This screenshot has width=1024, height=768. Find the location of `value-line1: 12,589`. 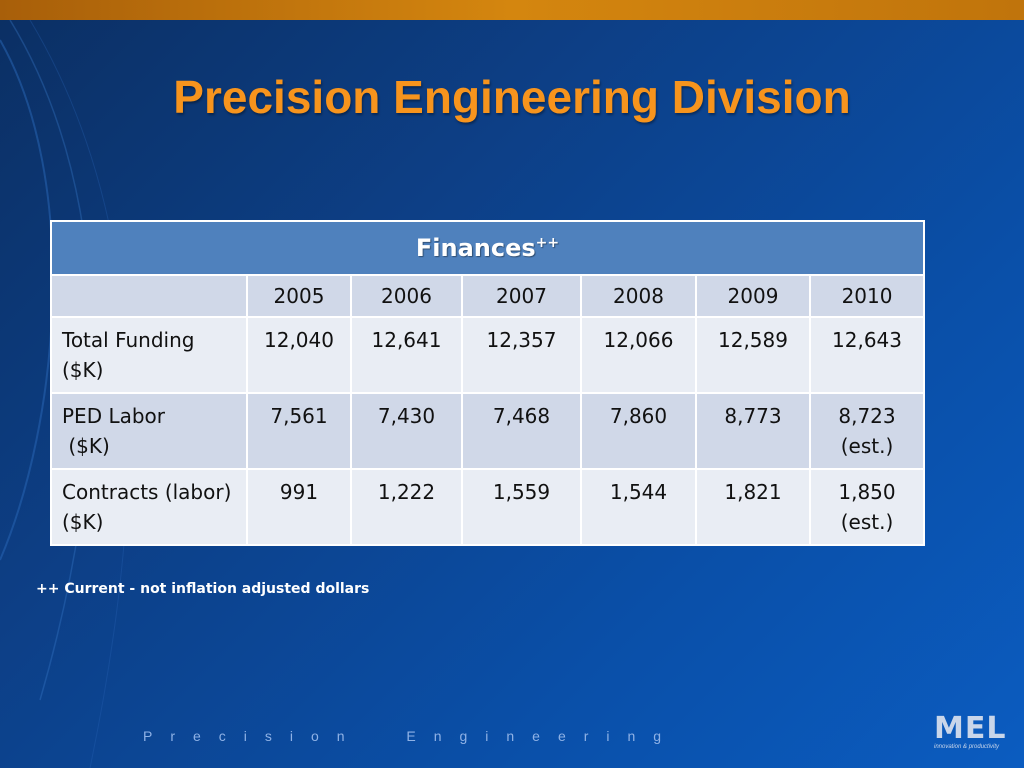

value-line1: 12,589 is located at coordinates (753, 340).